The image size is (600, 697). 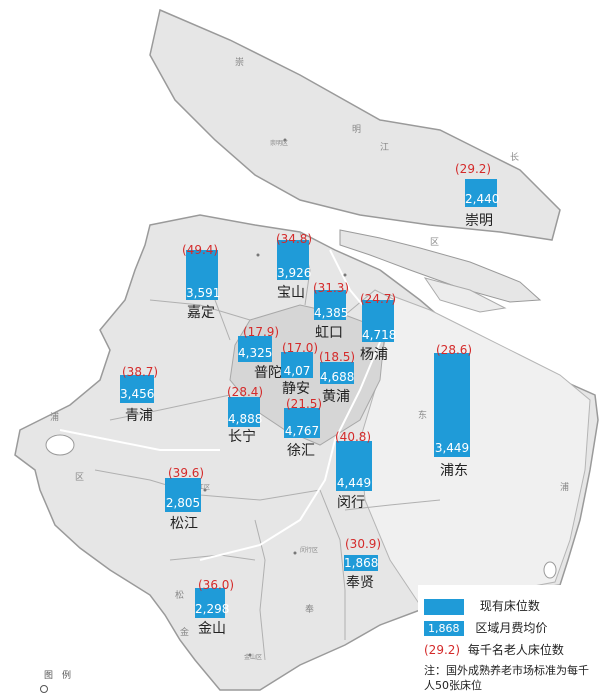 What do you see at coordinates (378, 299) in the screenshot?
I see `beds-per-thousand-label: (24.7)` at bounding box center [378, 299].